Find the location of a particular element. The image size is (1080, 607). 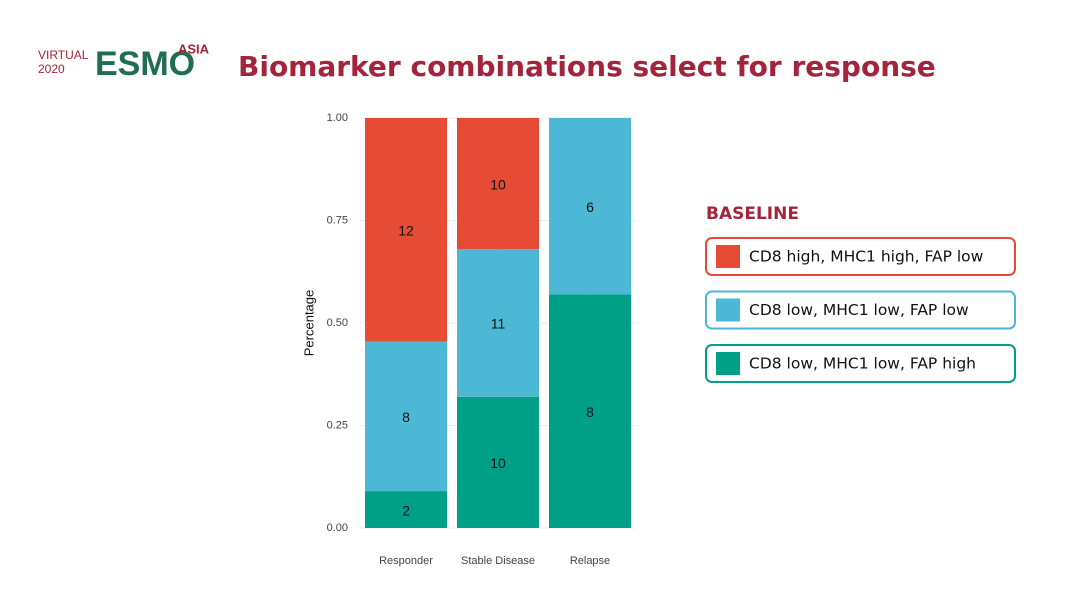

y-tick-label: 0.25 is located at coordinates (337, 425).